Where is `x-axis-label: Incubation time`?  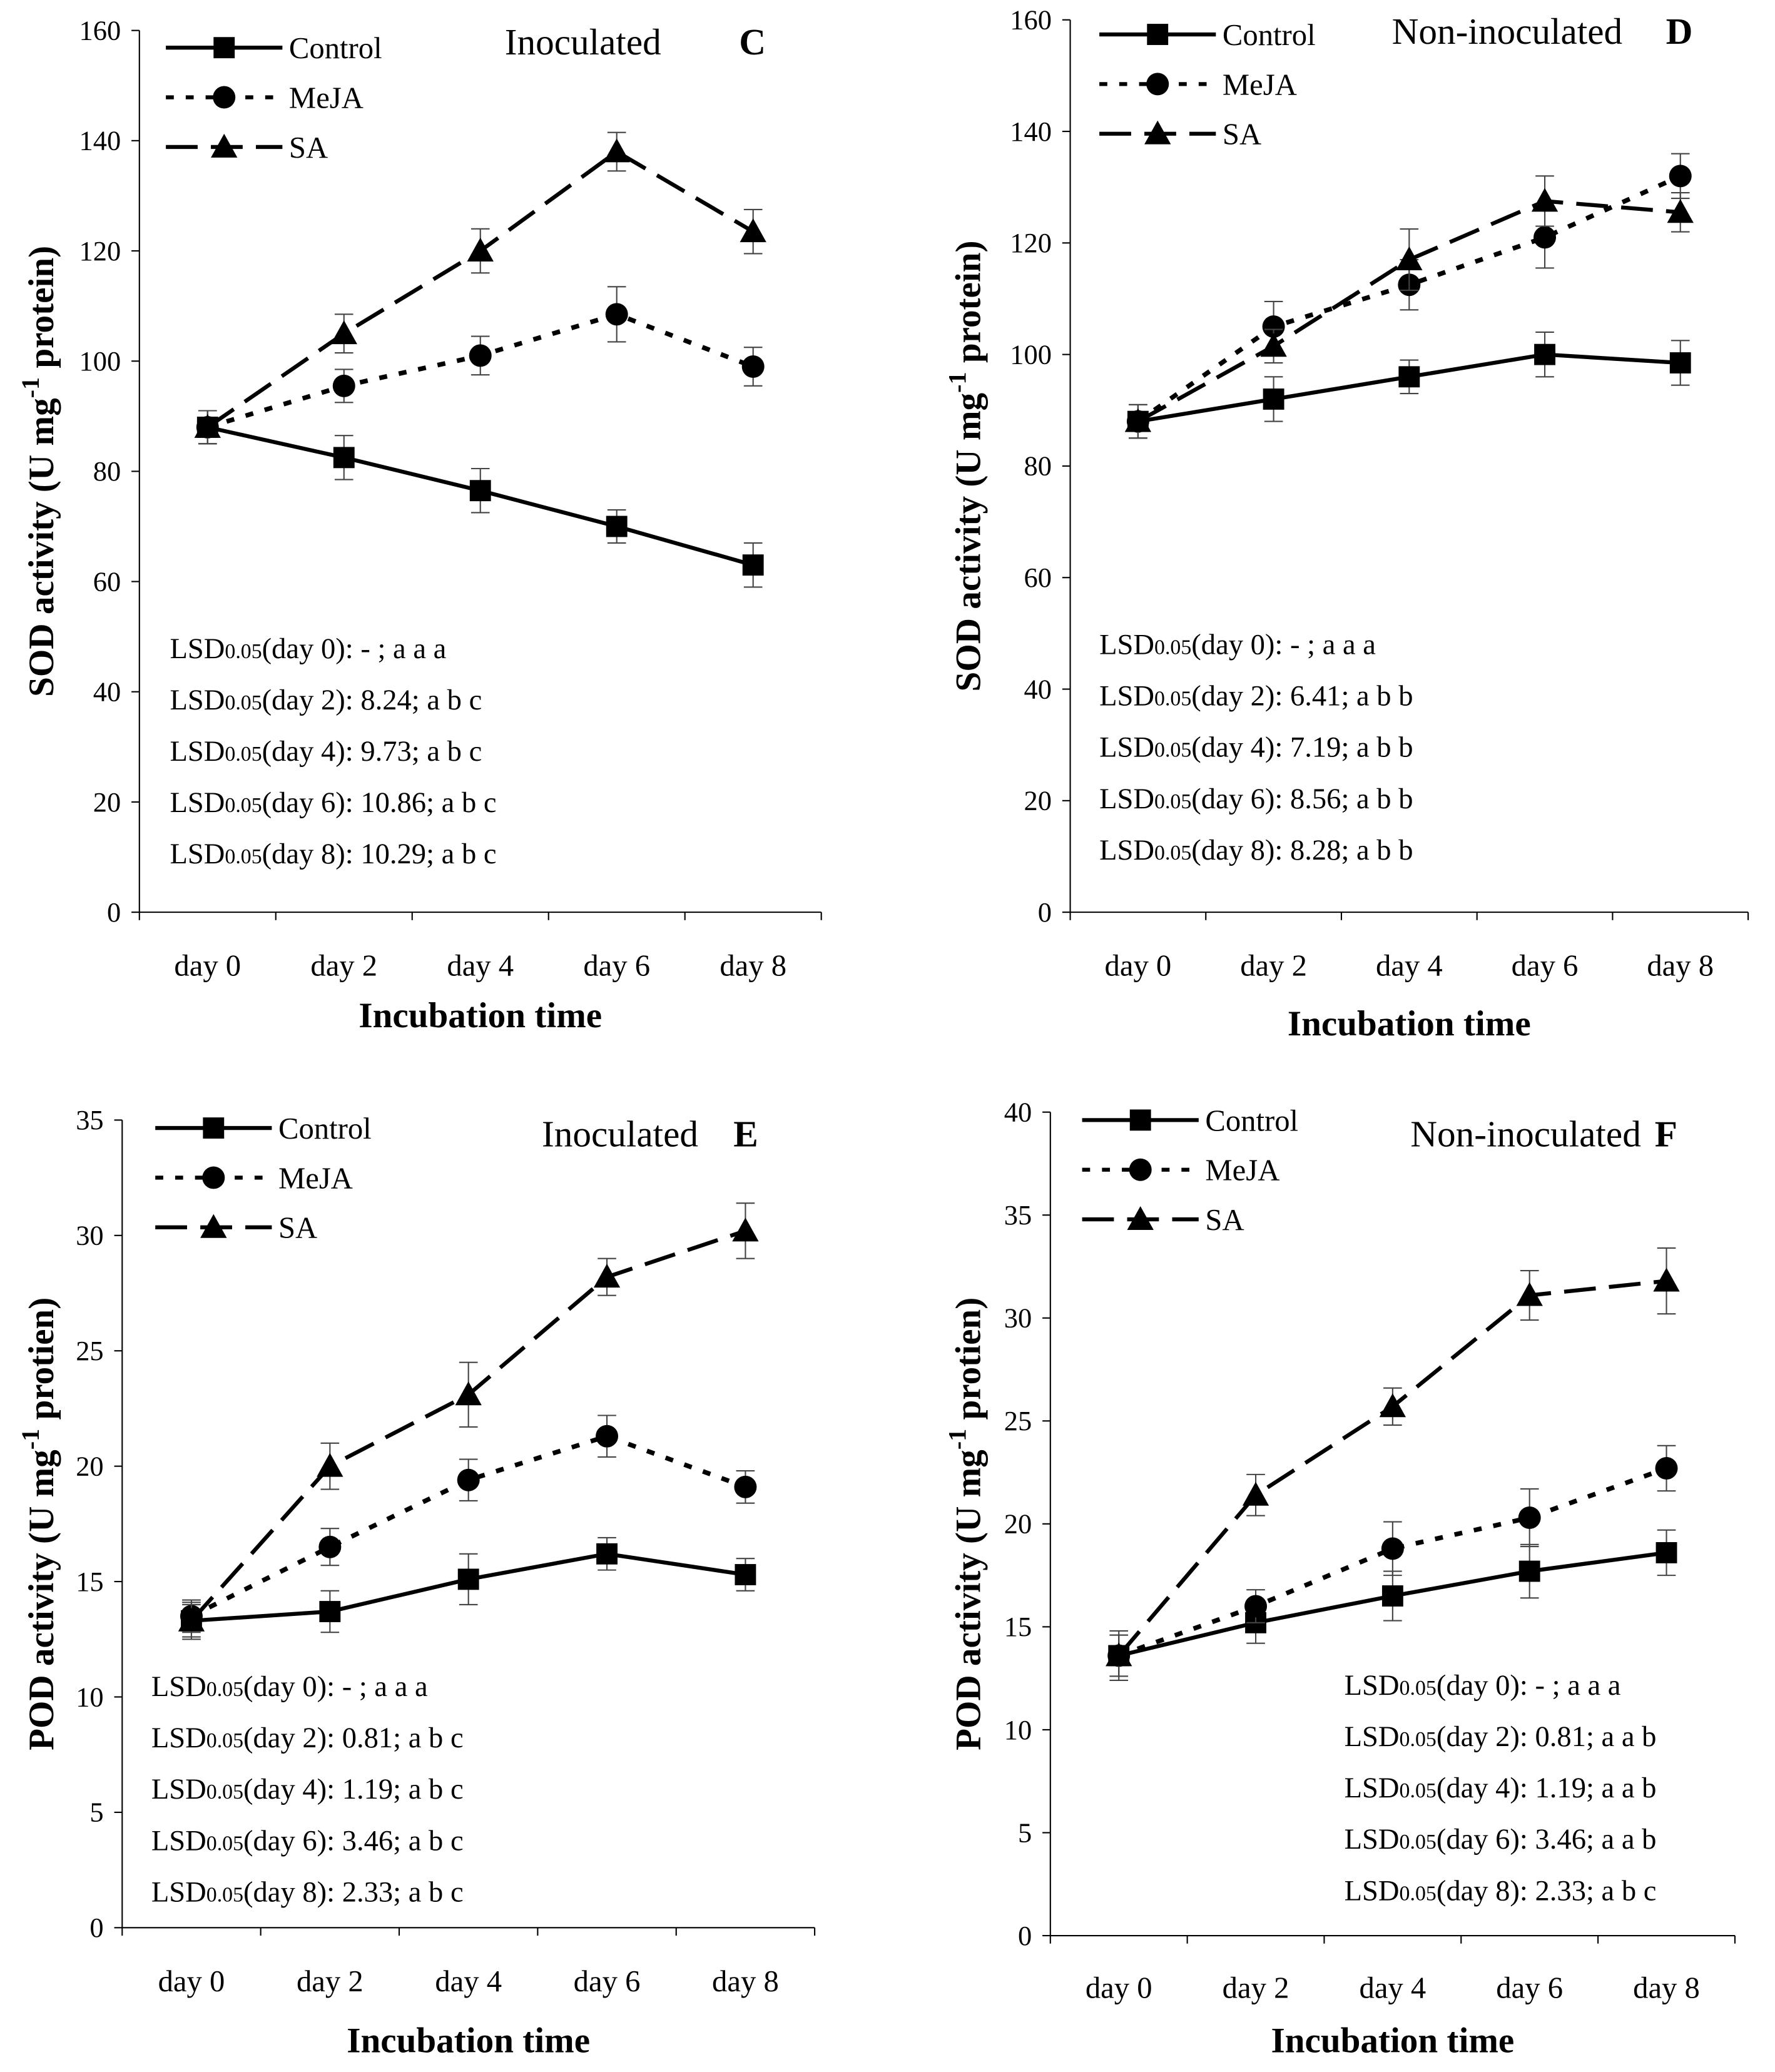 x-axis-label: Incubation time is located at coordinates (480, 1015).